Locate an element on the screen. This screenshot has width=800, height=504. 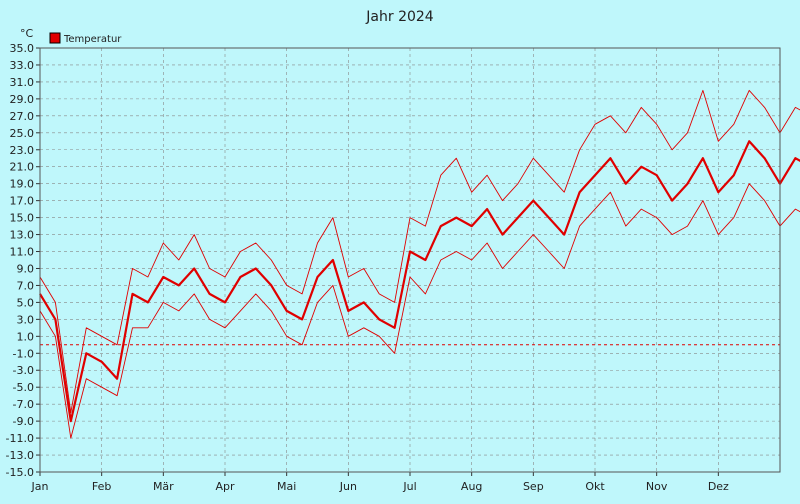
x-tick-label: Aug is located at coordinates (471, 486).